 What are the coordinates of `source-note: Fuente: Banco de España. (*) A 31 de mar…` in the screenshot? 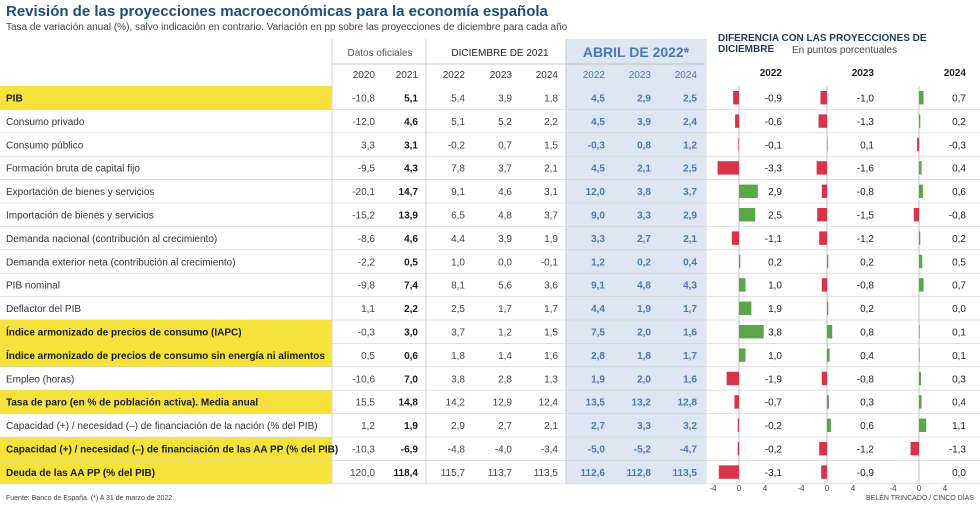 It's located at (89, 498).